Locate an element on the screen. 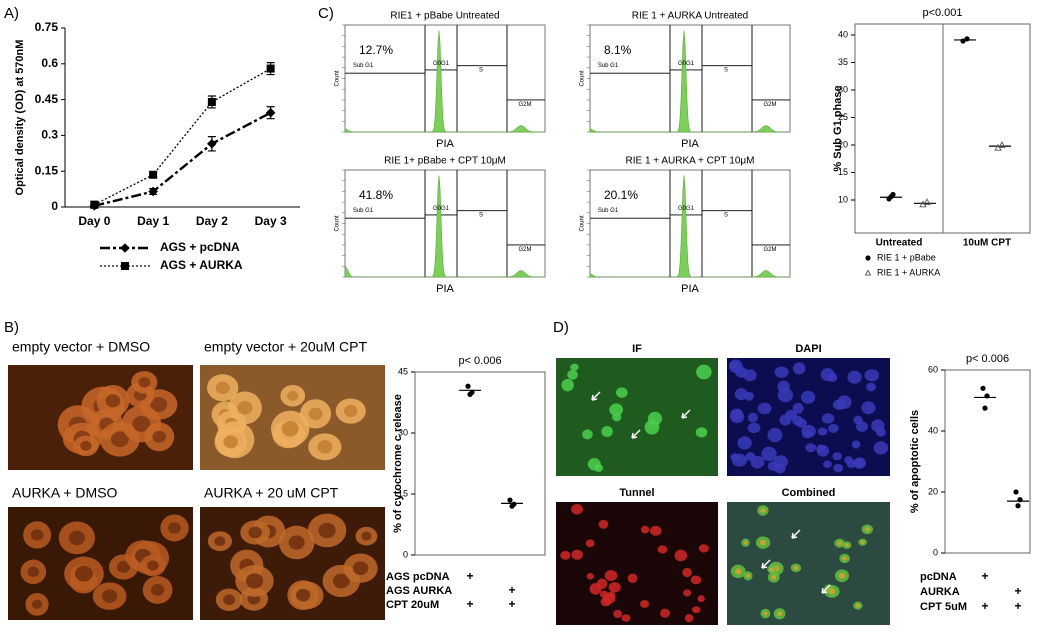 This screenshot has height=635, width=1050. gate-label: G2M is located at coordinates (524, 105).